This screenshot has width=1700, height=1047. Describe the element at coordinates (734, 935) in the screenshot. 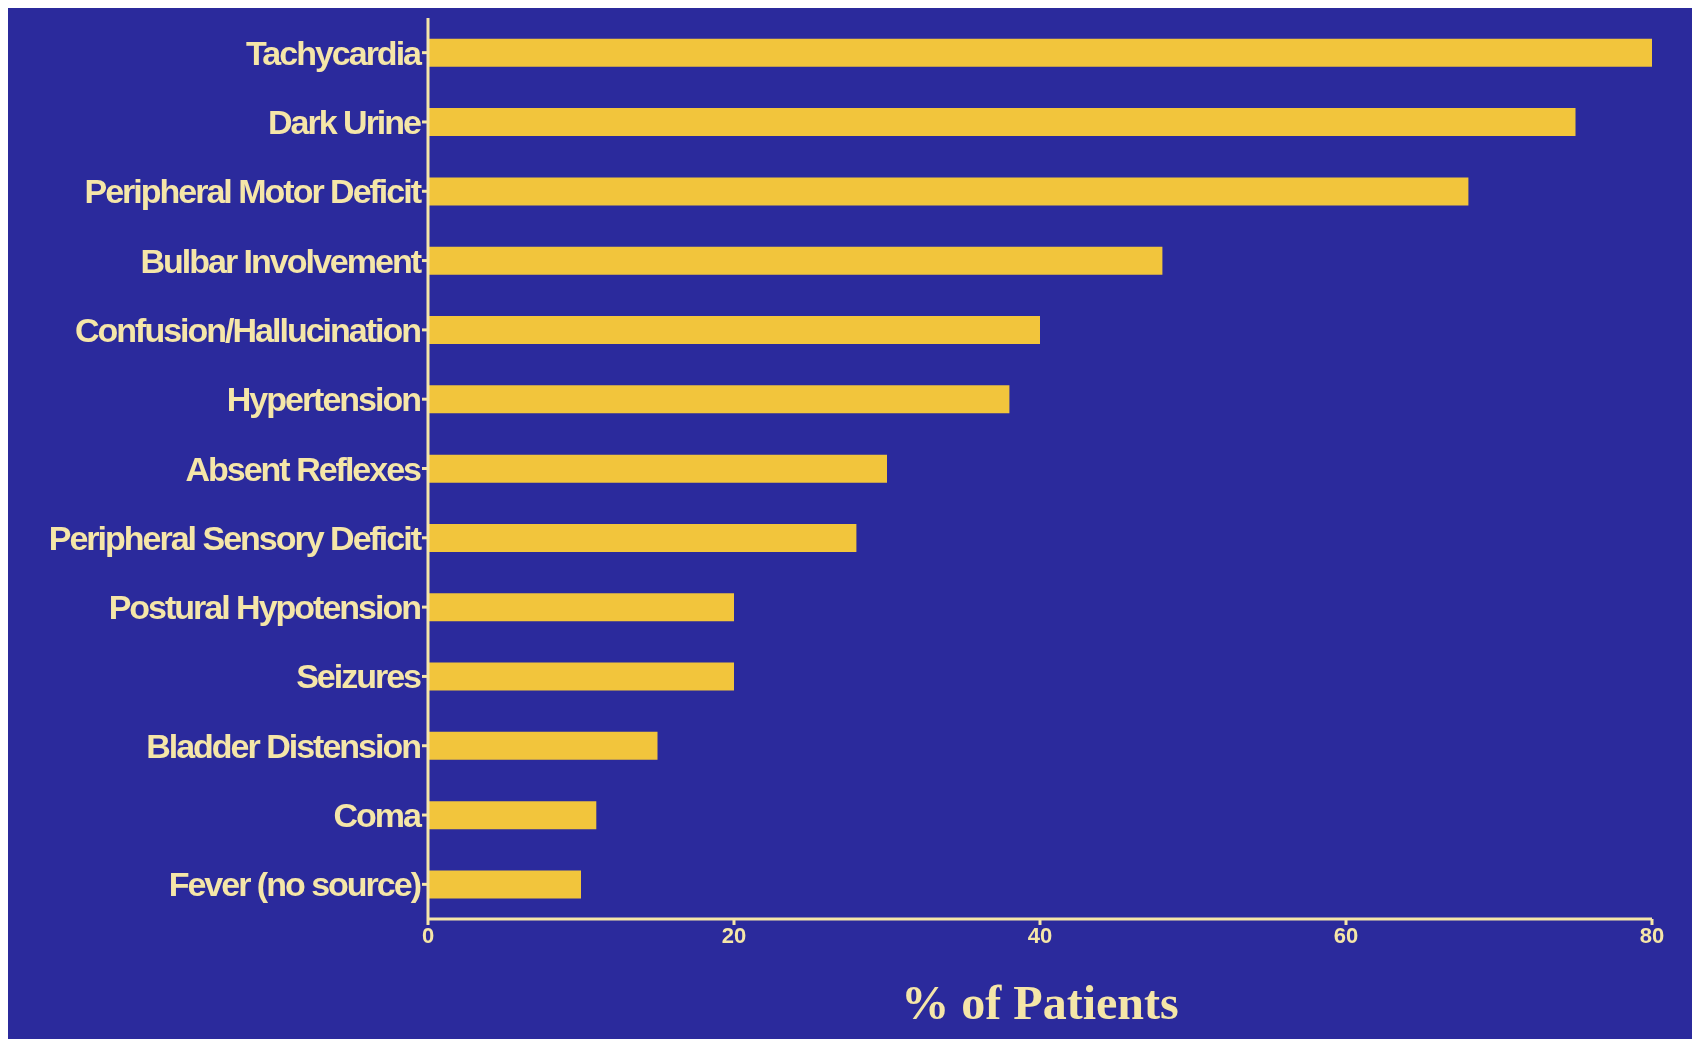

I see `x-tick-label: 20` at that location.